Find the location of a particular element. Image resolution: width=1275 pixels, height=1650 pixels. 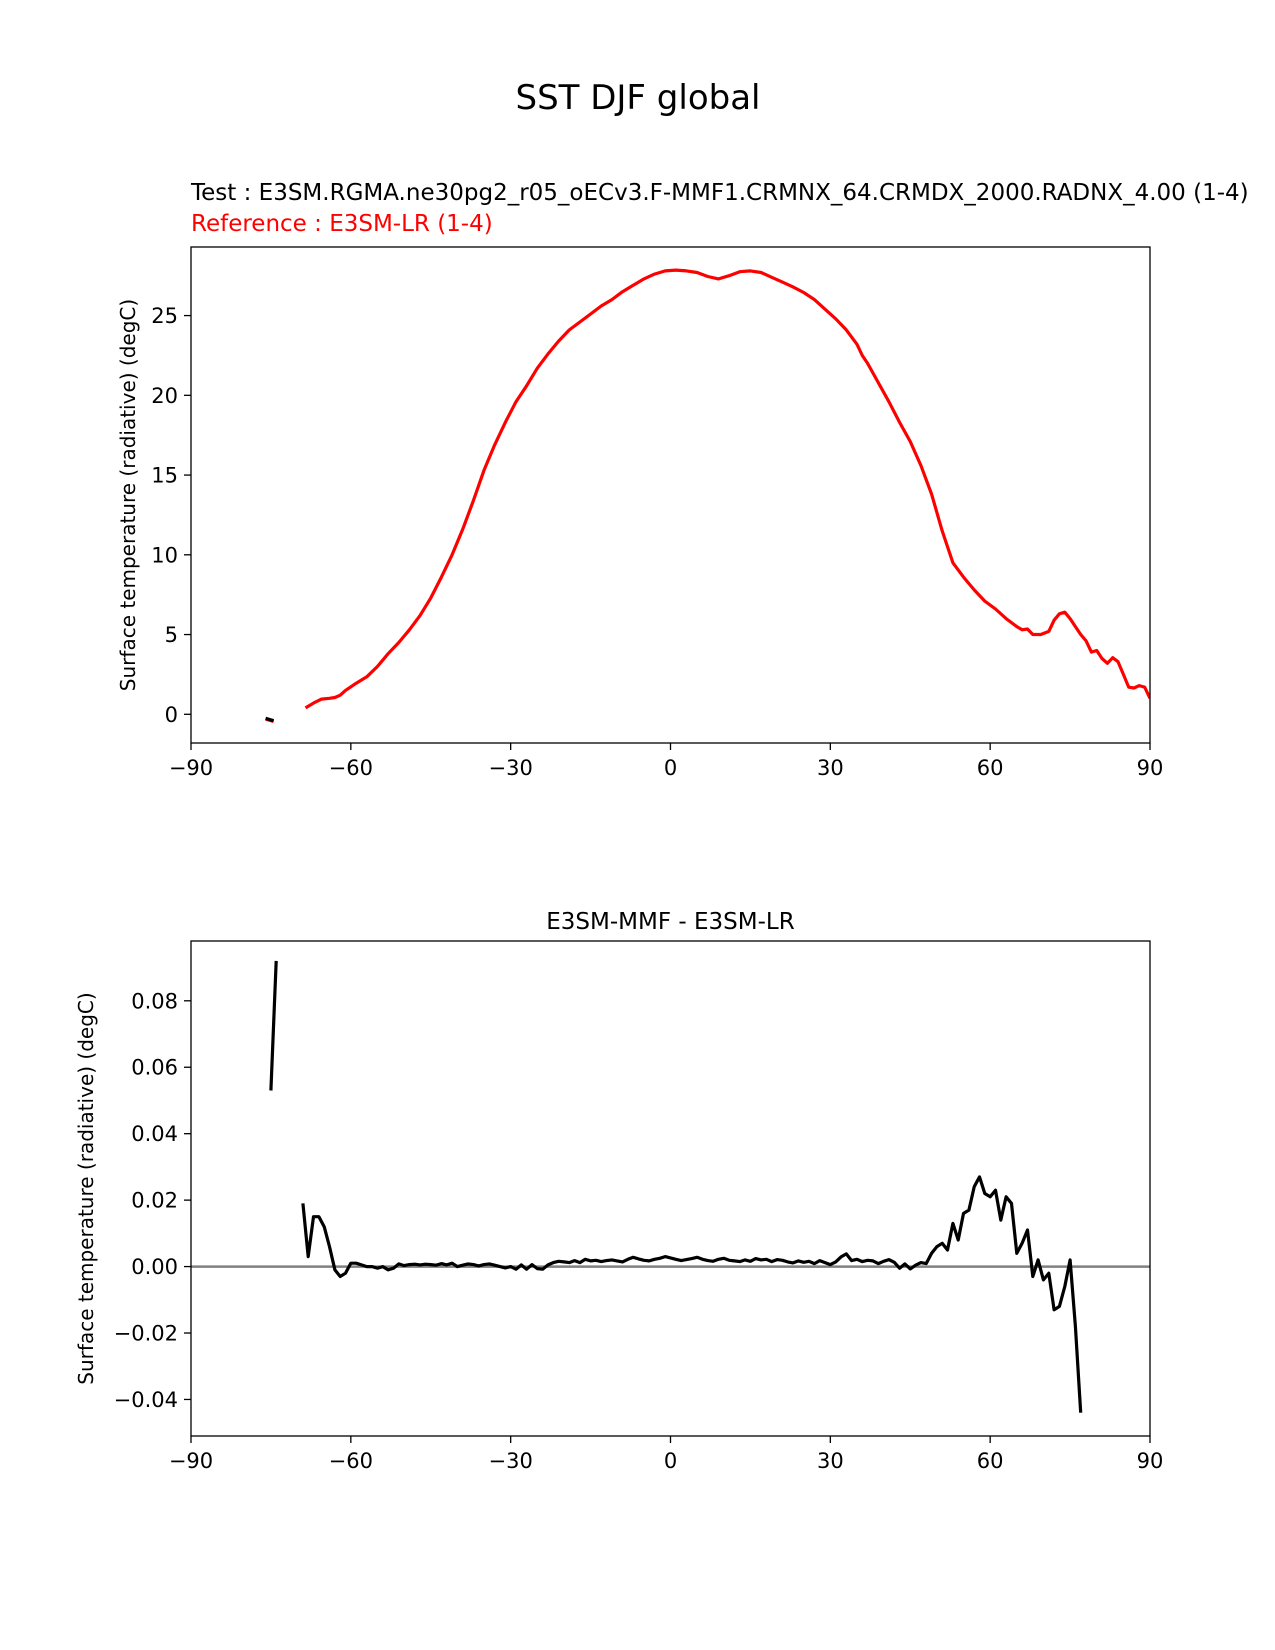

y-tick-label: 0.02 is located at coordinates (154, 1201).